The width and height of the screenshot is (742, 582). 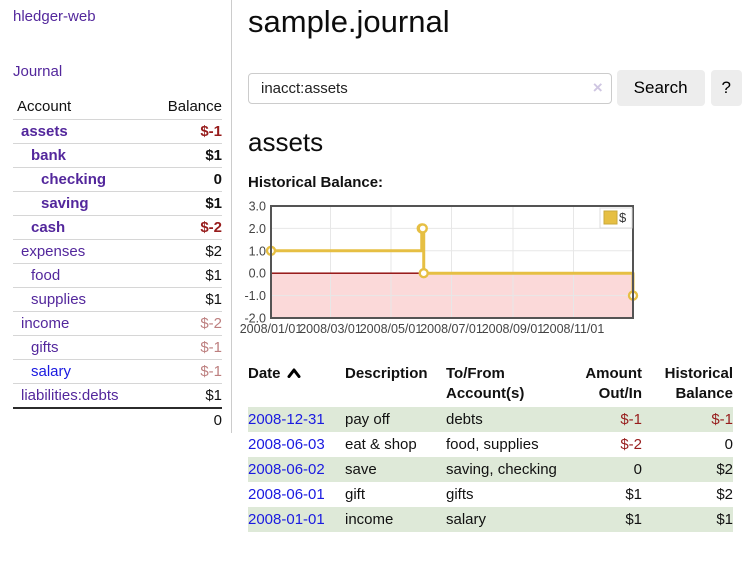 What do you see at coordinates (59, 299) in the screenshot?
I see `account-link: supplies` at bounding box center [59, 299].